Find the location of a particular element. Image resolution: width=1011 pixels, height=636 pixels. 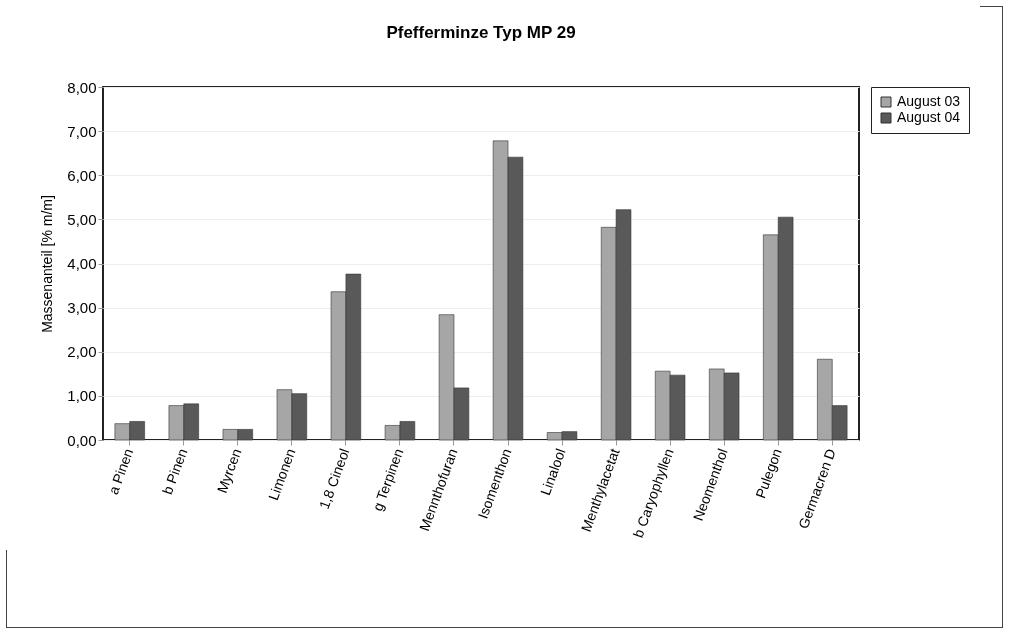

x-tick-label: a Pinen is located at coordinates (121, 471).